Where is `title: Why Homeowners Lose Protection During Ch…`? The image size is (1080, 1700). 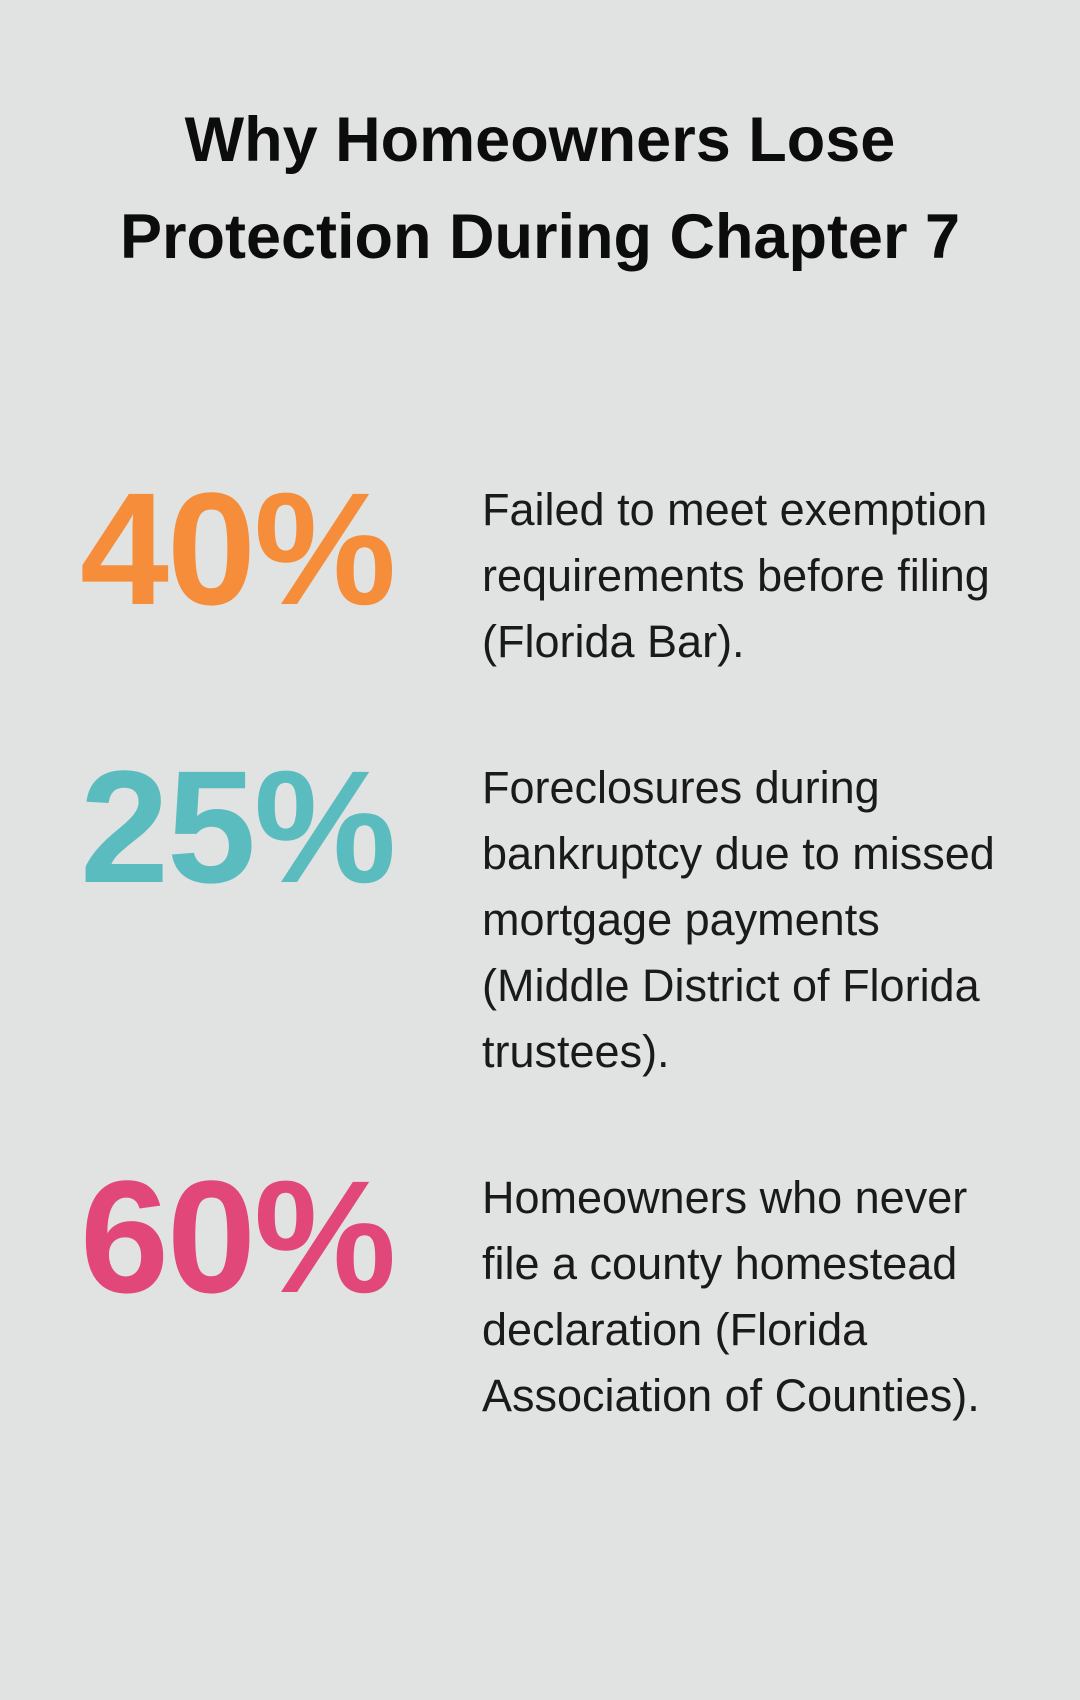
title: Why Homeowners Lose Protection During Ch… is located at coordinates (540, 188).